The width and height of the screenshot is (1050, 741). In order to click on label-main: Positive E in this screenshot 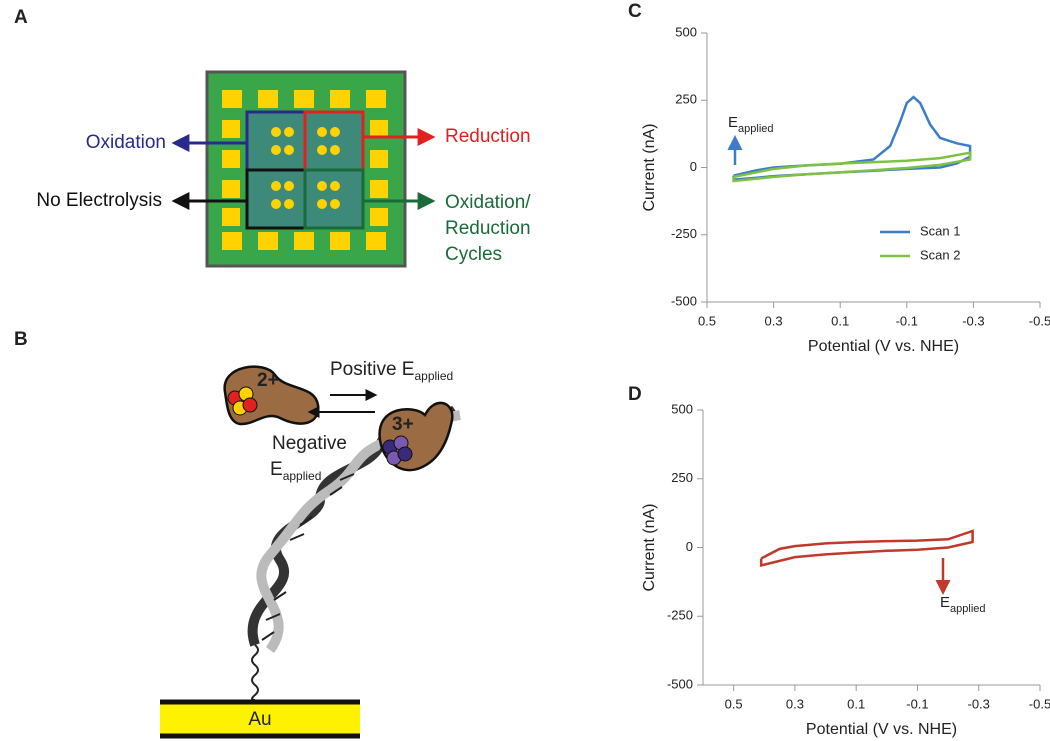, I will do `click(372, 369)`.